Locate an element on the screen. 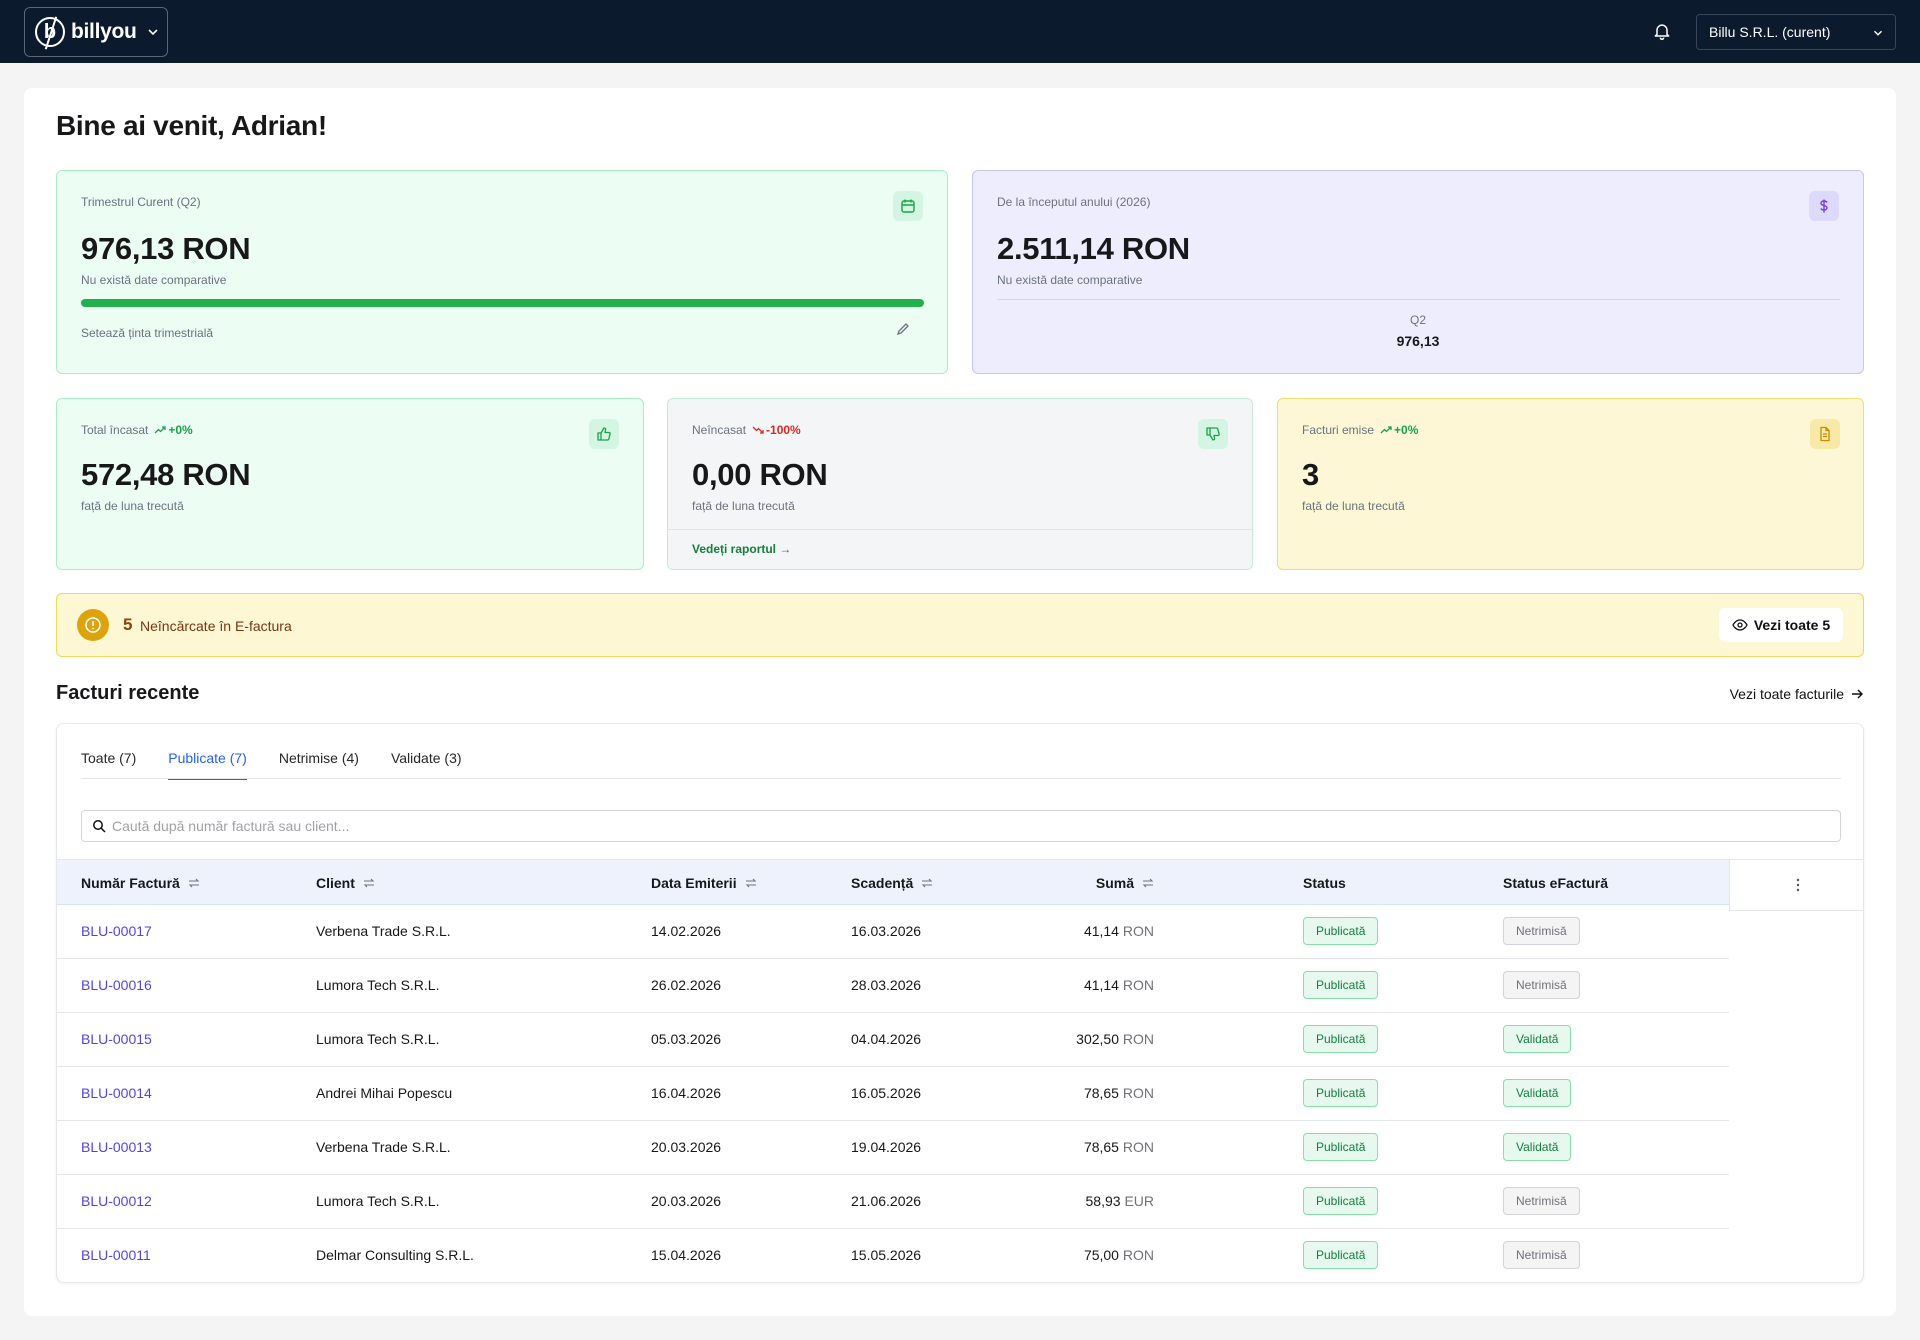  tab-unsent: Netrimise (4) is located at coordinates (318, 758).